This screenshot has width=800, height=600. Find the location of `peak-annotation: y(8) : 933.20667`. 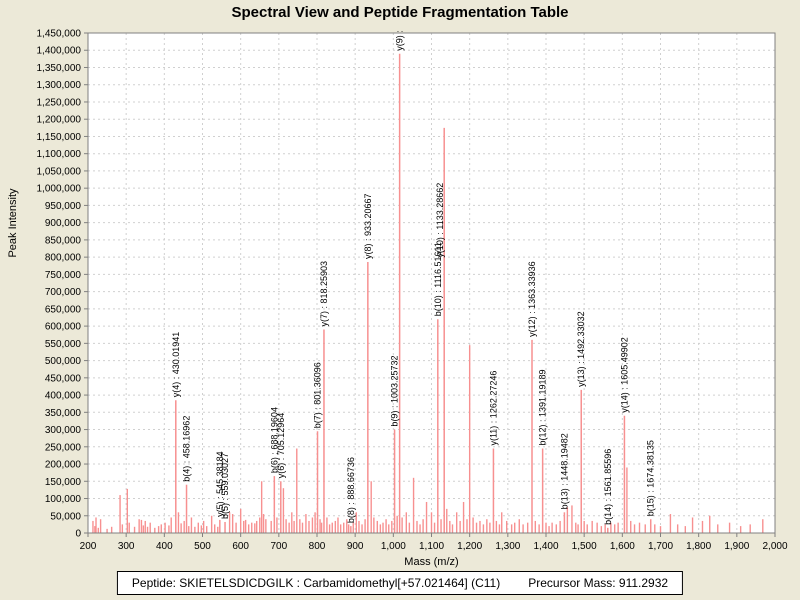

peak-annotation: y(8) : 933.20667 is located at coordinates (368, 226).